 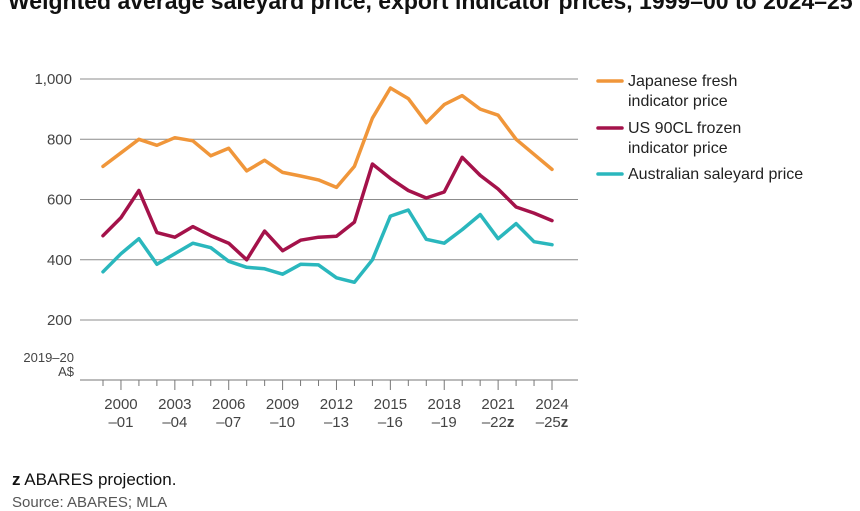 I want to click on x-tick-label: –19, so click(x=444, y=422).